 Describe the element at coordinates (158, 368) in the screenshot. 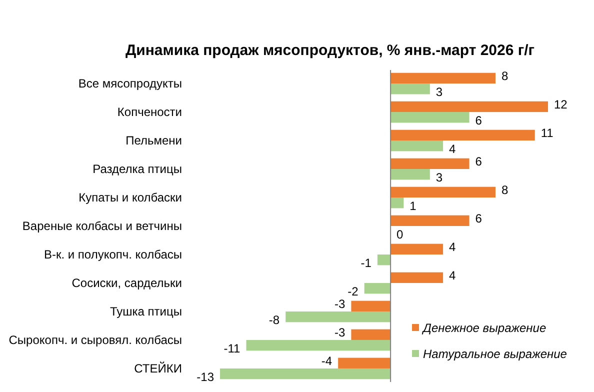

I see `y-tick-label: СТЕЙКИ` at that location.